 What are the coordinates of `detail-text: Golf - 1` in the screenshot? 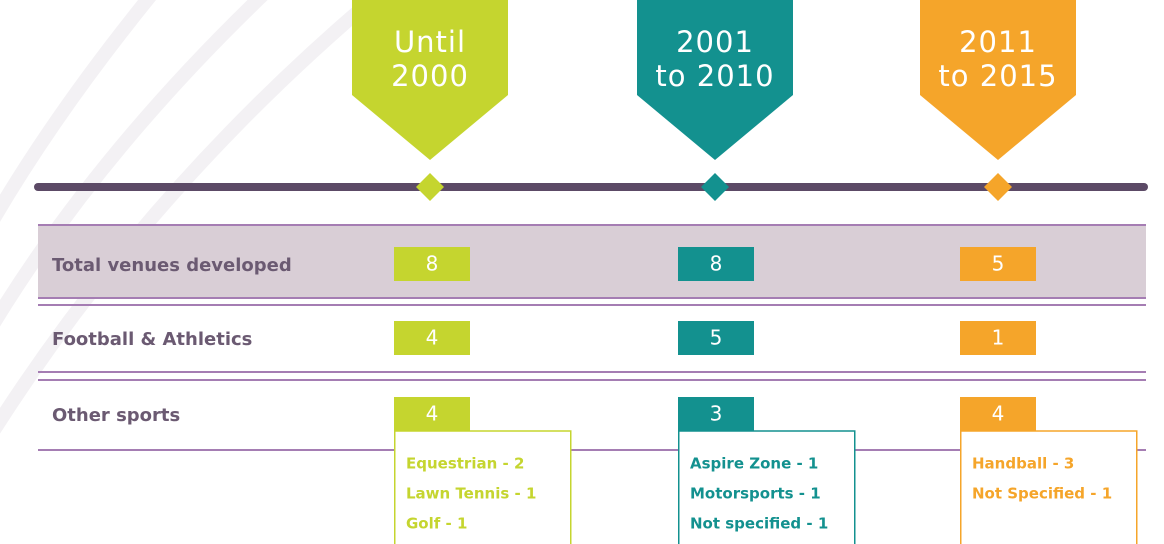 It's located at (436, 524).